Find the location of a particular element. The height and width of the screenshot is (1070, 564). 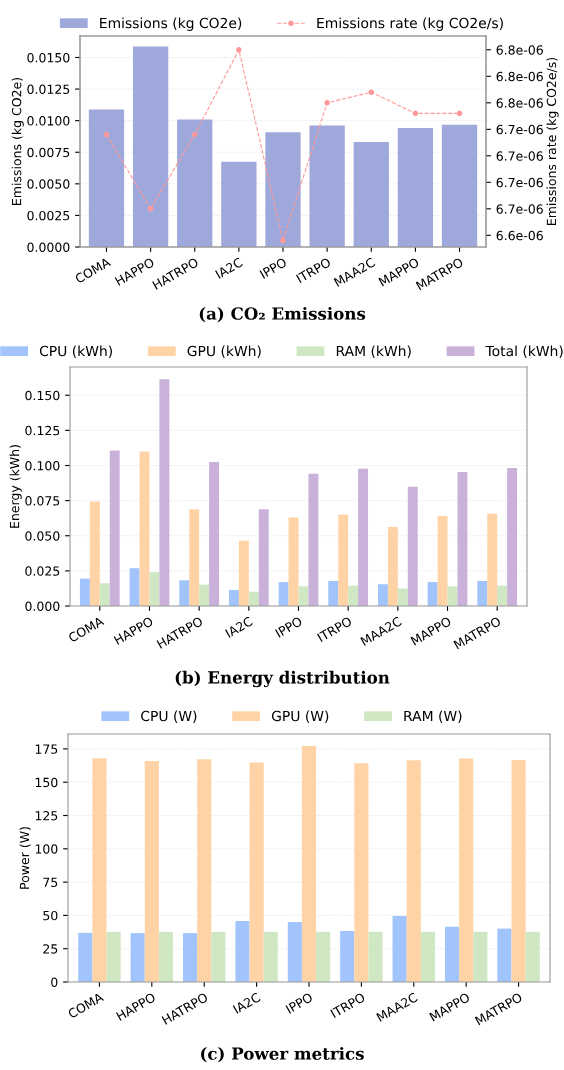

y-tick-label: 0.0025 is located at coordinates (48, 215).